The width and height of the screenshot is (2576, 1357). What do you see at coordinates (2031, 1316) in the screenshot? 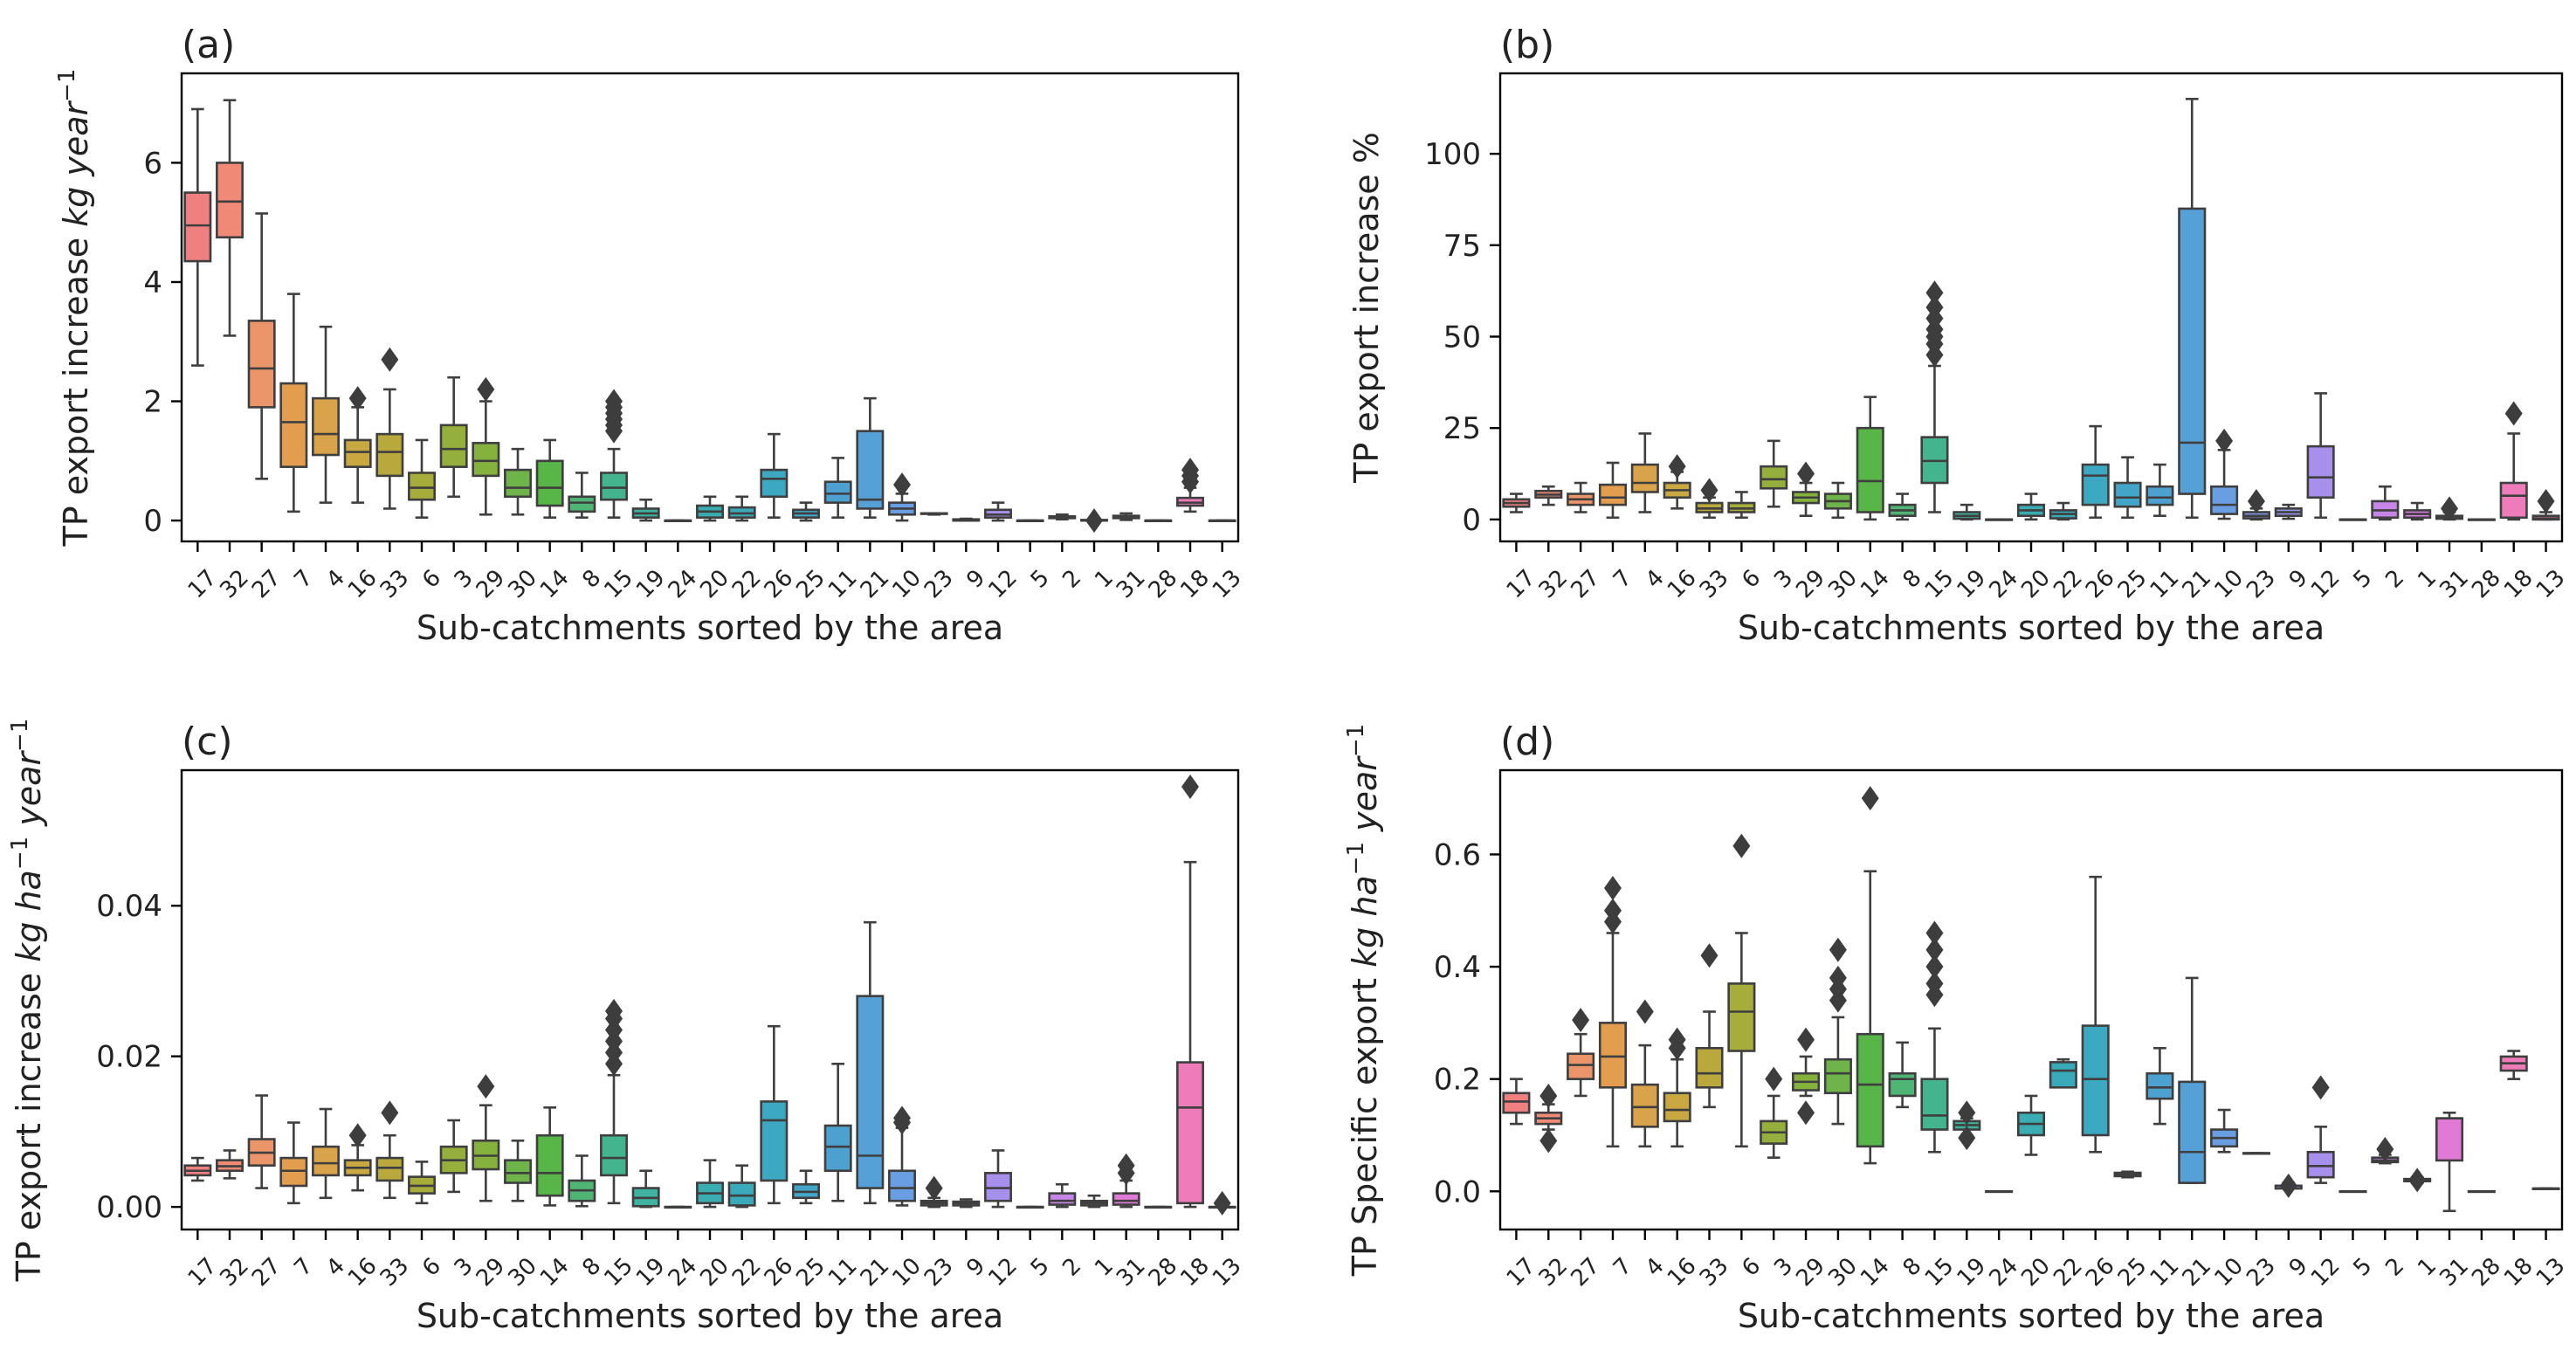
I see `x-axis-label: Sub-catchments sorted by the area` at bounding box center [2031, 1316].